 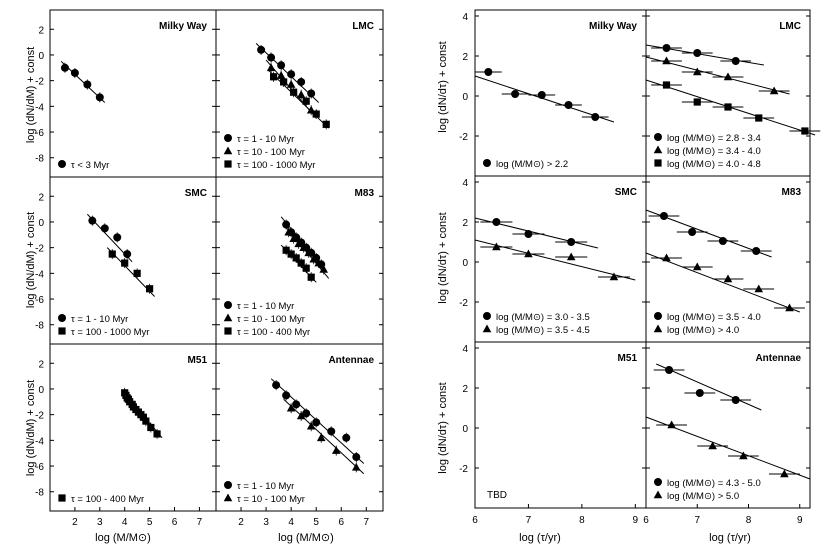 I want to click on y-tick-label: 0, so click(x=41, y=56).